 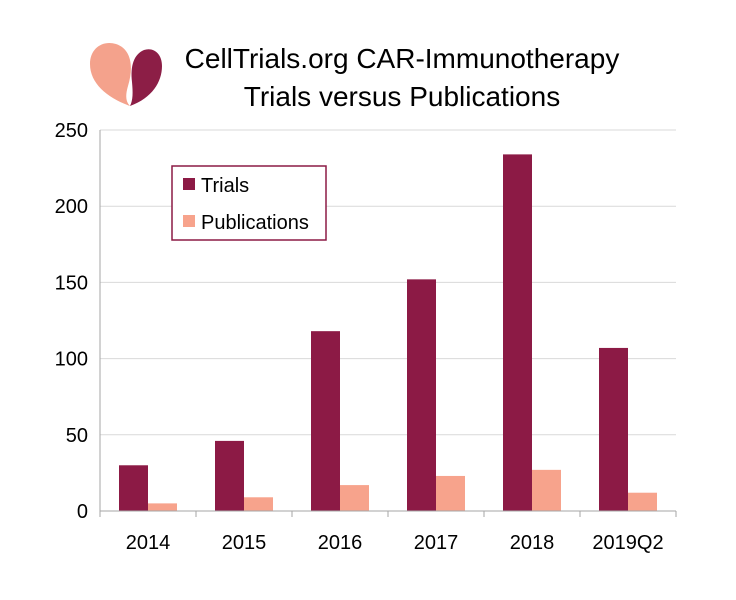 What do you see at coordinates (77, 436) in the screenshot?
I see `y-tick-label: 50` at bounding box center [77, 436].